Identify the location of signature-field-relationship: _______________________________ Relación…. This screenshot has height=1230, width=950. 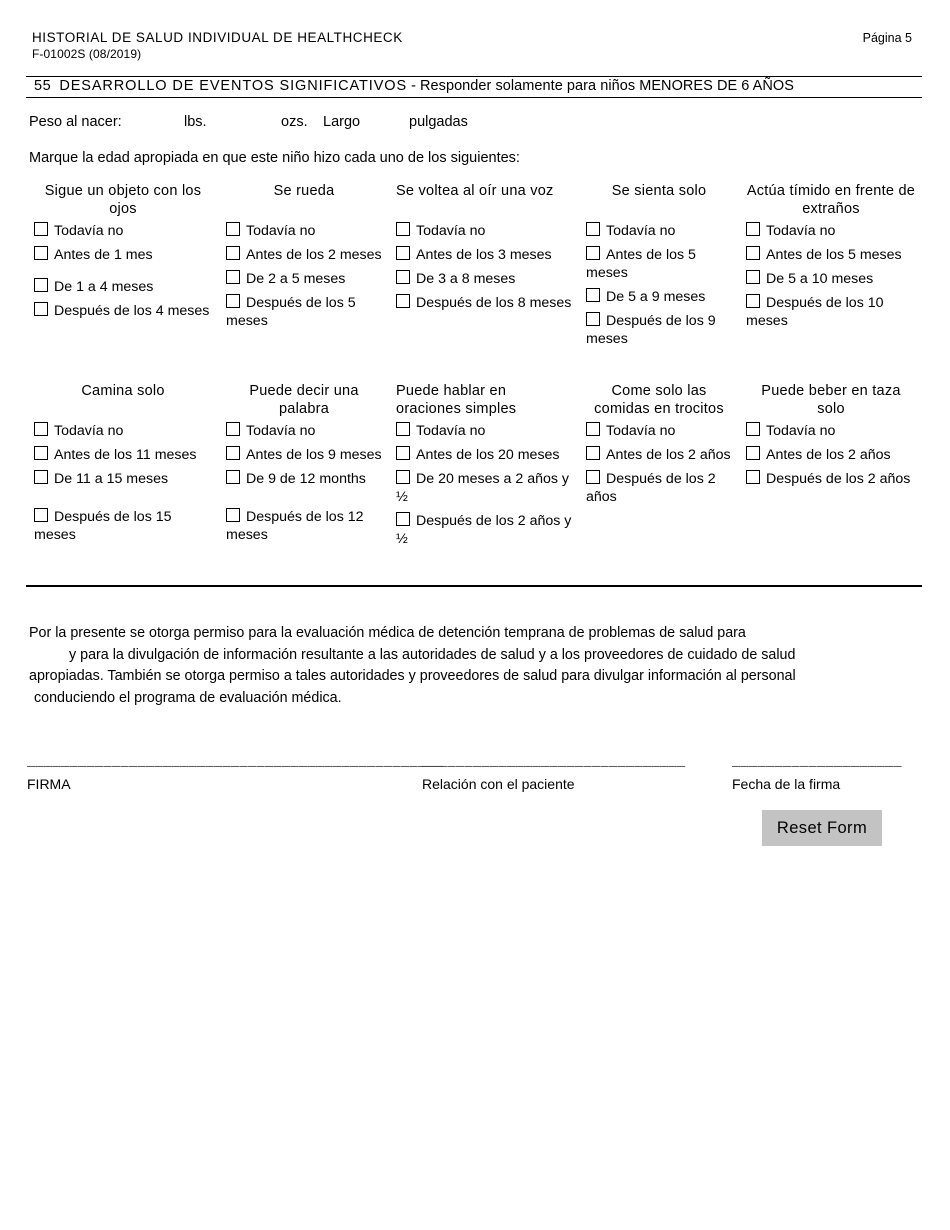
(554, 774).